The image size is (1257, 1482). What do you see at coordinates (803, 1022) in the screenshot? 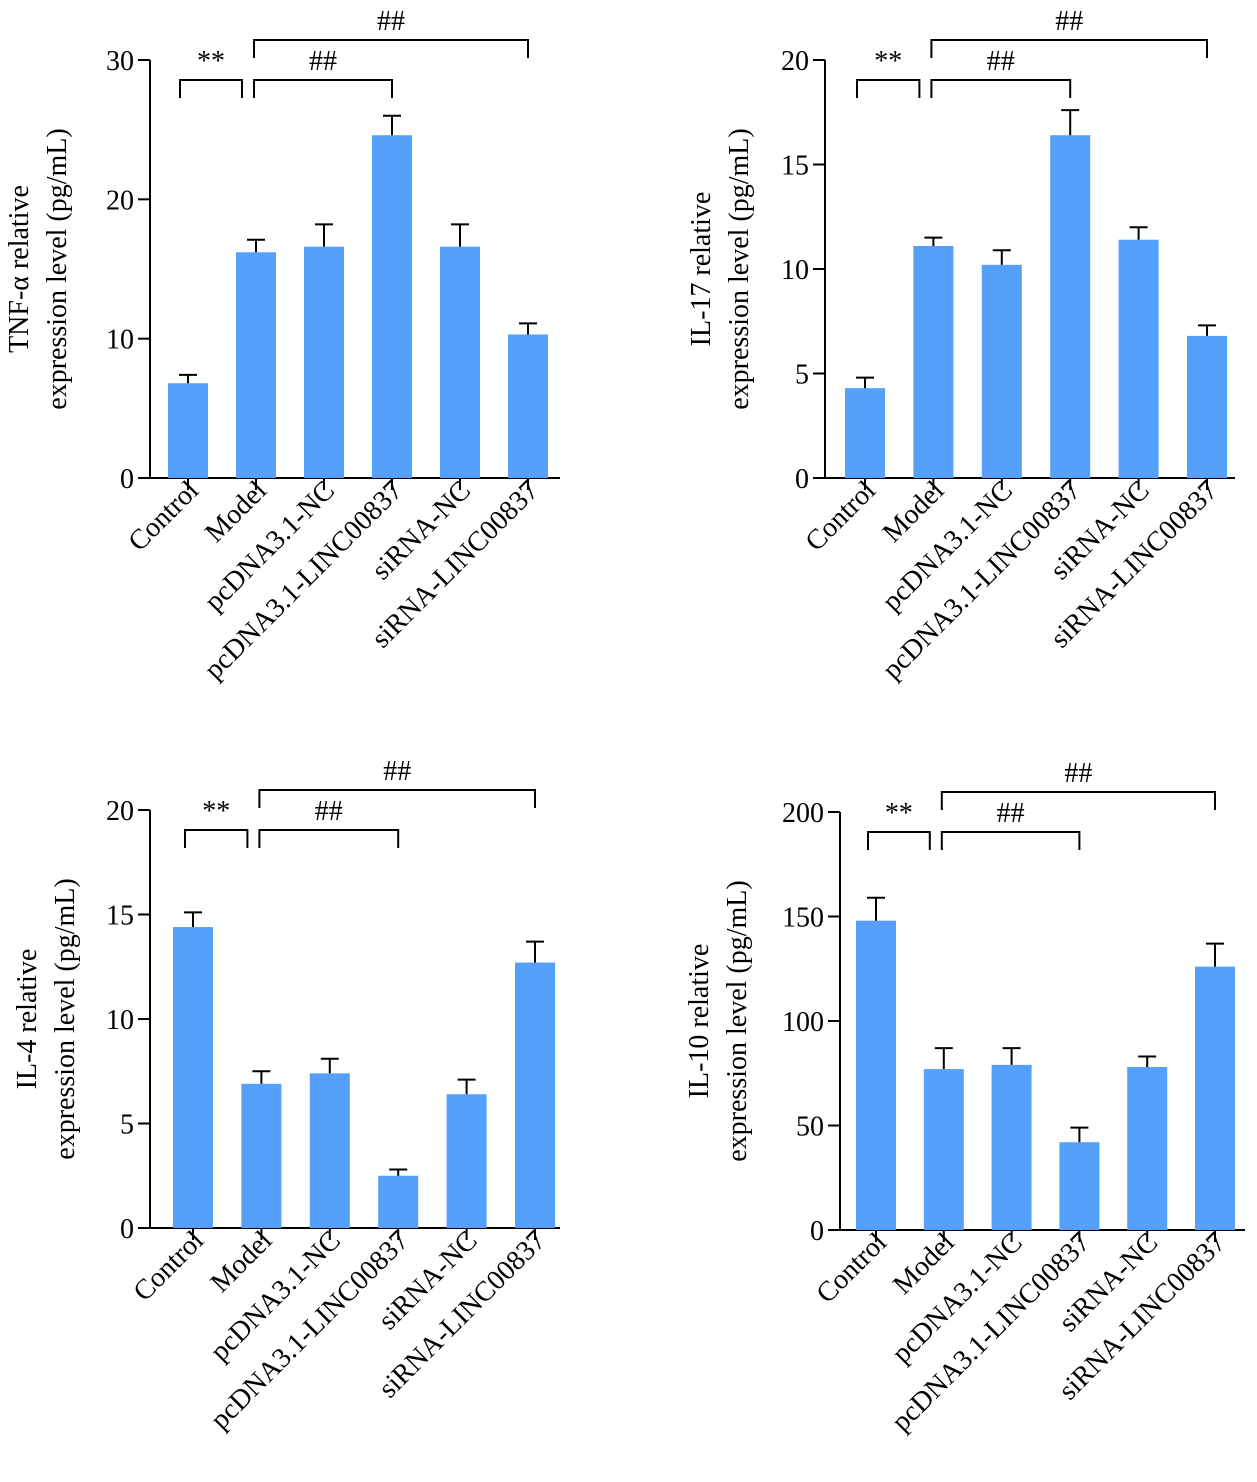
I see `y-tick-label: 100` at bounding box center [803, 1022].